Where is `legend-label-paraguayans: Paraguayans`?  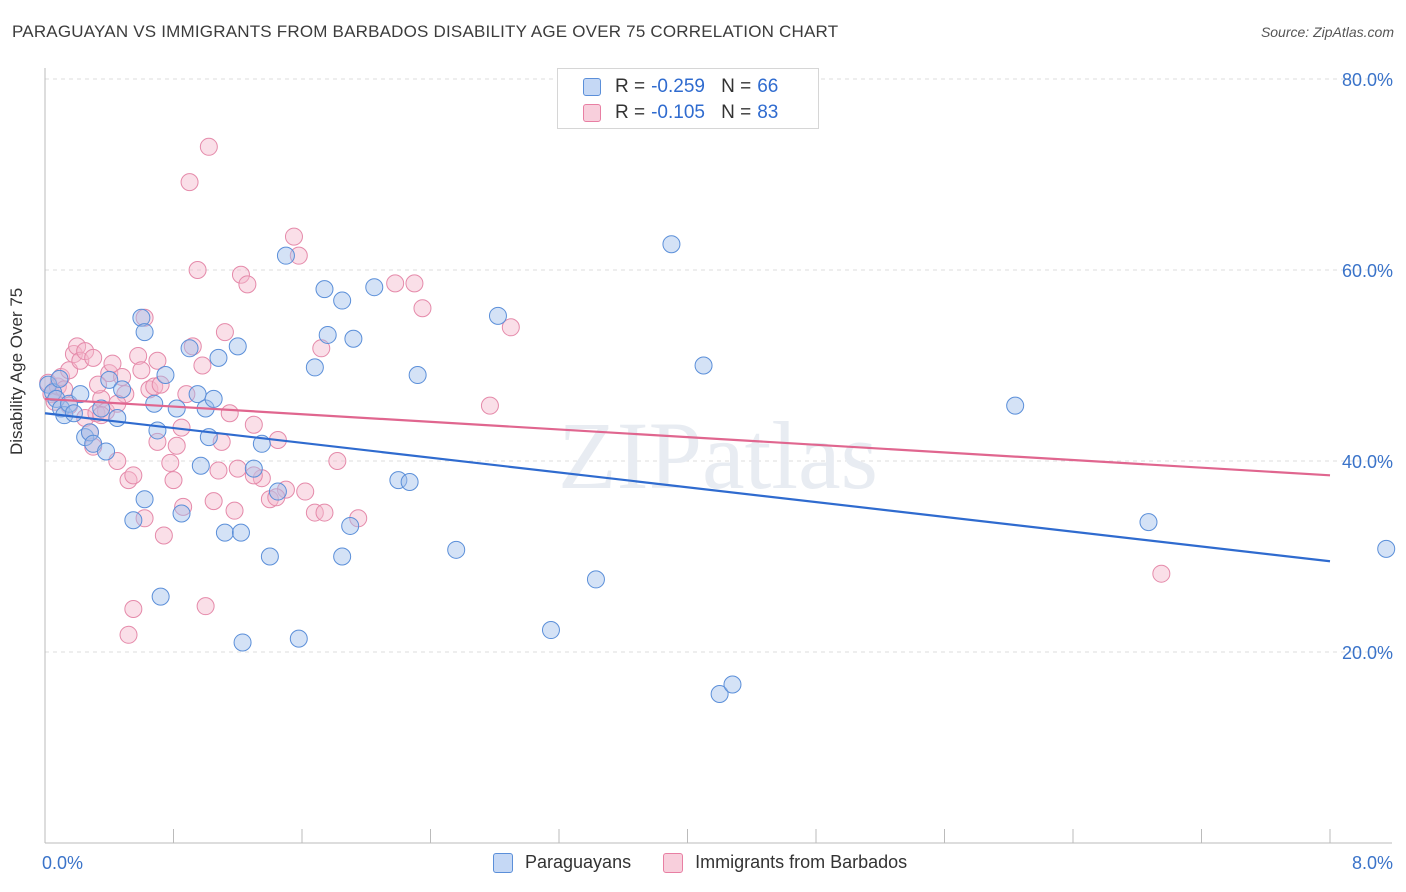 legend-label-paraguayans: Paraguayans is located at coordinates (578, 862).